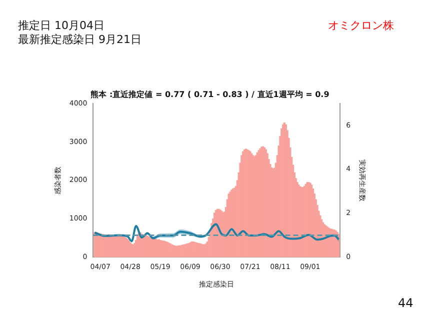  What do you see at coordinates (361, 25) in the screenshot?
I see `text: オミクロン株` at bounding box center [361, 25].